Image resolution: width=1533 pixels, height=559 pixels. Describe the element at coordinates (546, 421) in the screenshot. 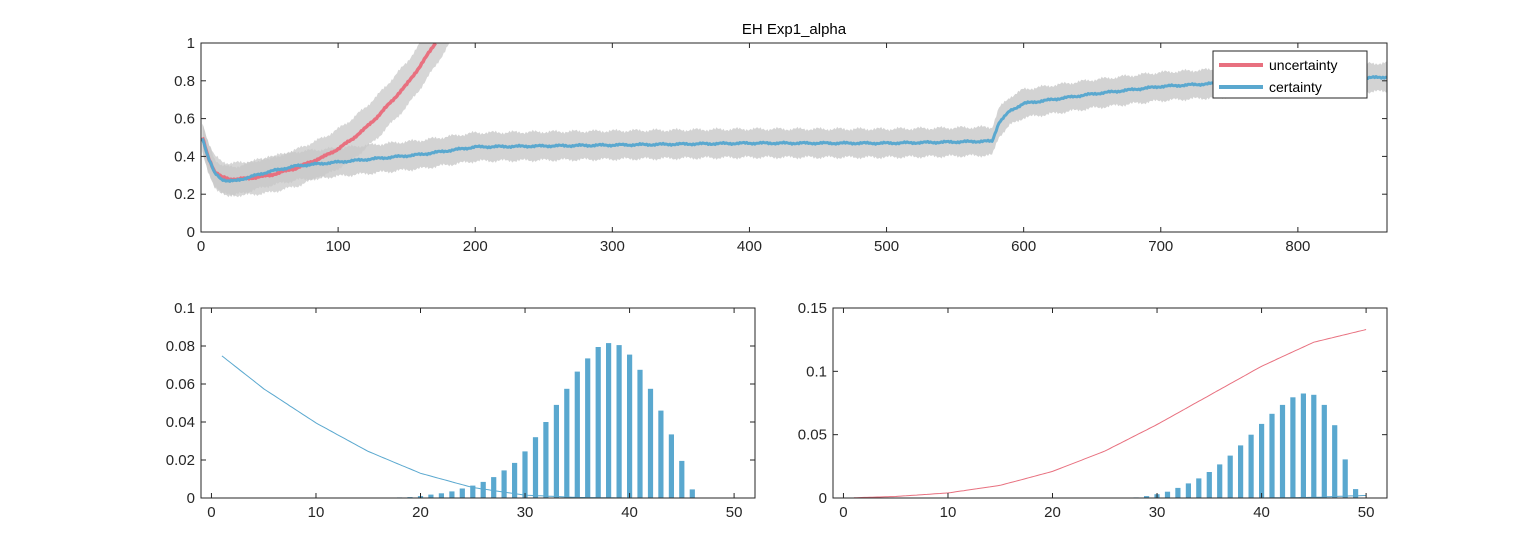

I see `bars` at that location.